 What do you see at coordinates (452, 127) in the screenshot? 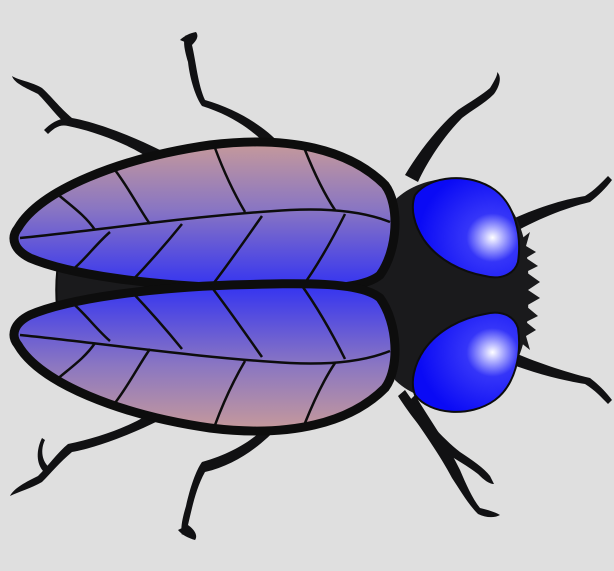
I see `antenna-top` at bounding box center [452, 127].